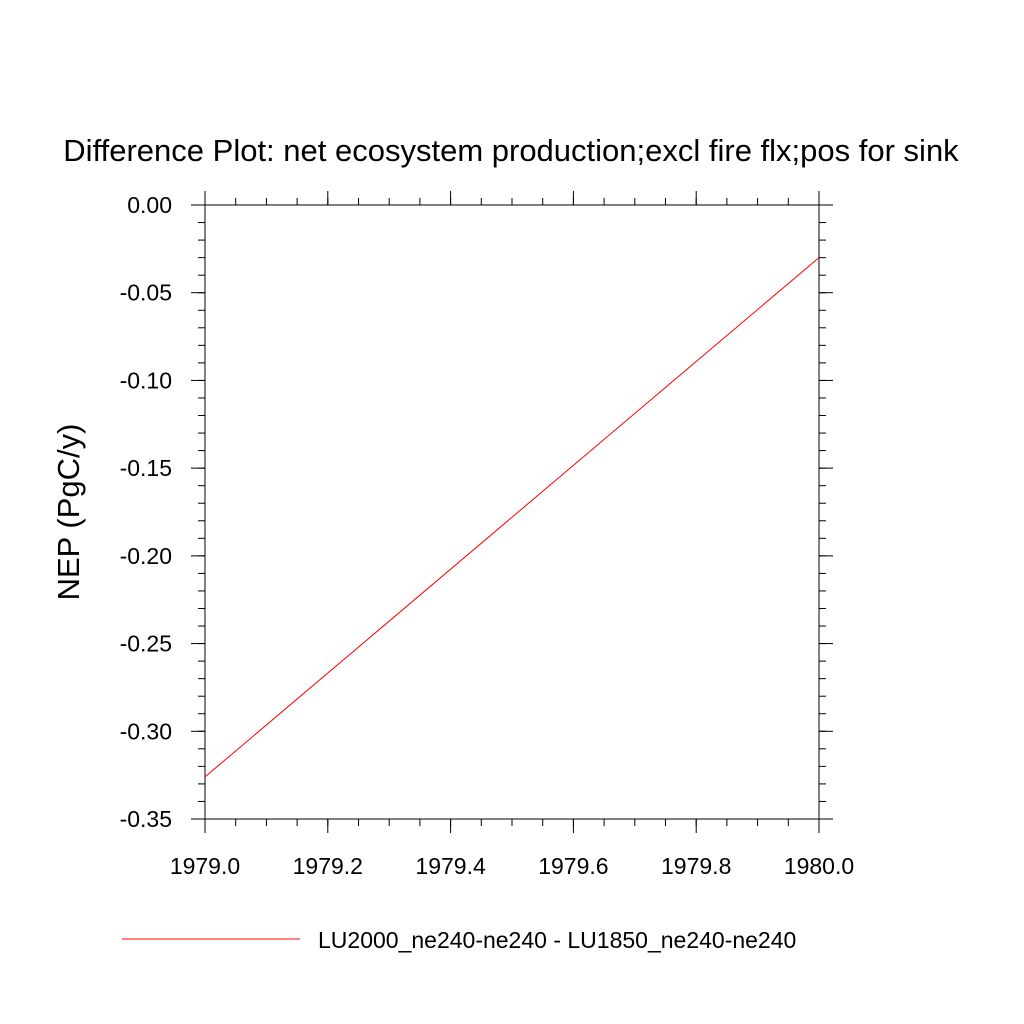  What do you see at coordinates (557, 940) in the screenshot?
I see `legend-label: LU2000_ne240-ne240 - LU1850_ne240-ne240` at bounding box center [557, 940].